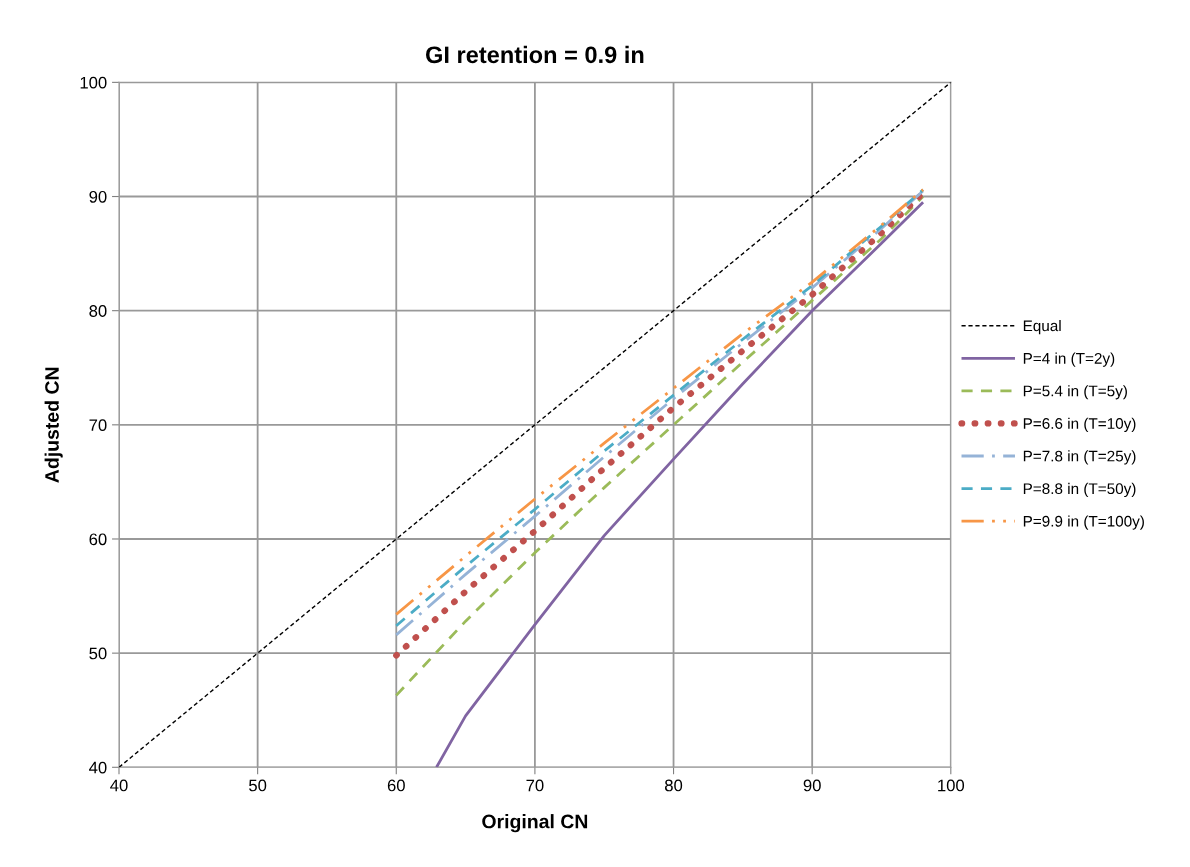 This screenshot has width=1190, height=867. Describe the element at coordinates (535, 785) in the screenshot. I see `x-tick-label: 70` at that location.